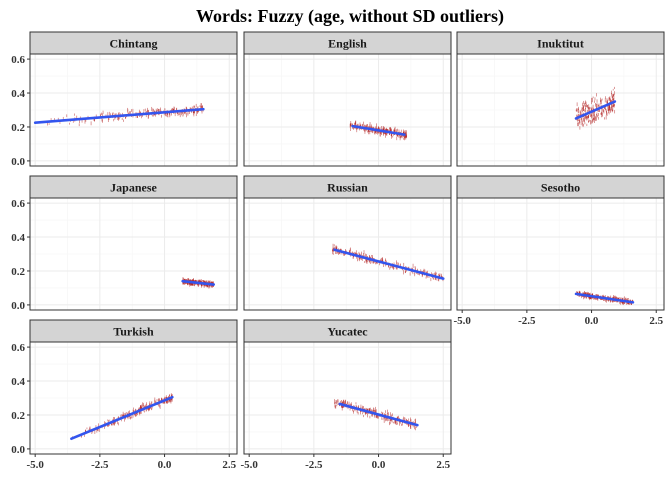 The width and height of the screenshot is (672, 480). What do you see at coordinates (124, 99) in the screenshot?
I see `facet-panel-chintang: Chintang 0.0 0.2 0.4 0.6` at bounding box center [124, 99].